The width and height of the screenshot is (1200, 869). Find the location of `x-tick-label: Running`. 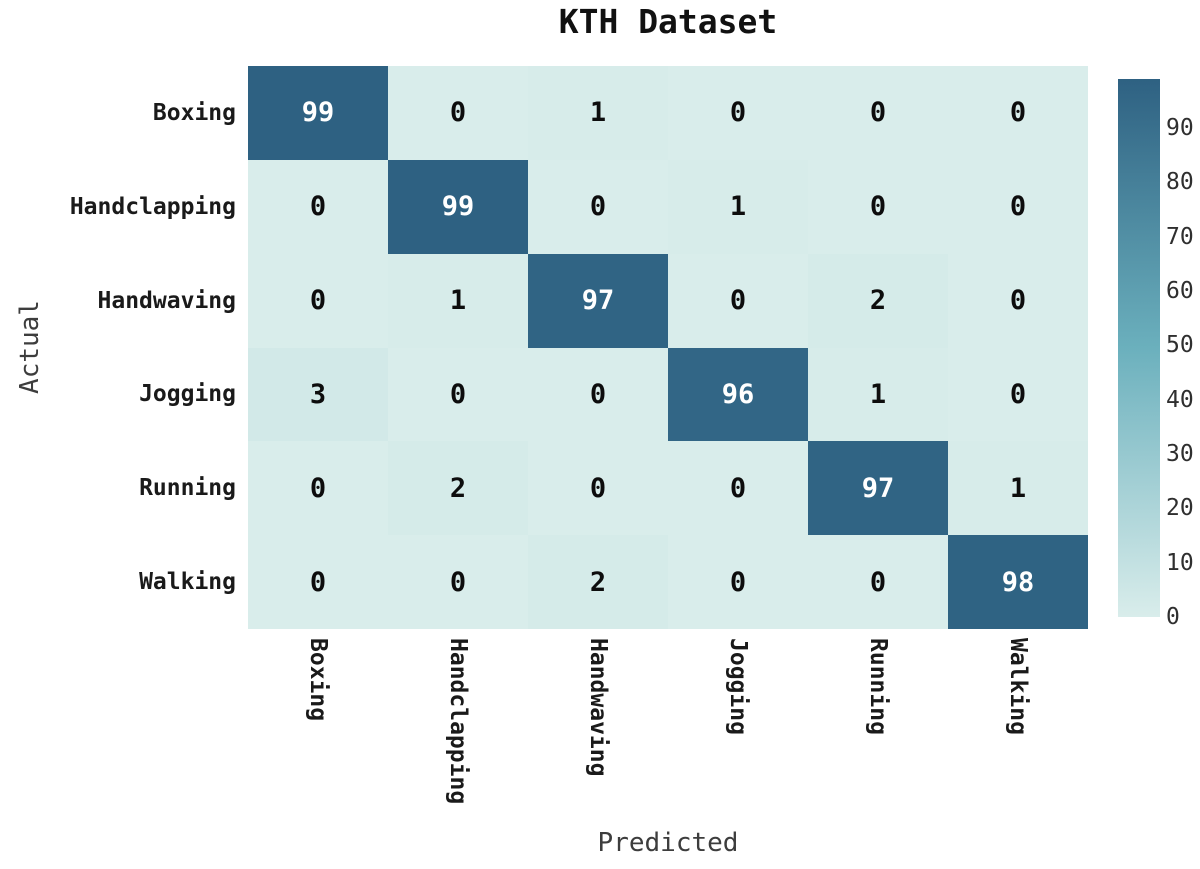

x-tick-label: Running is located at coordinates (878, 686).